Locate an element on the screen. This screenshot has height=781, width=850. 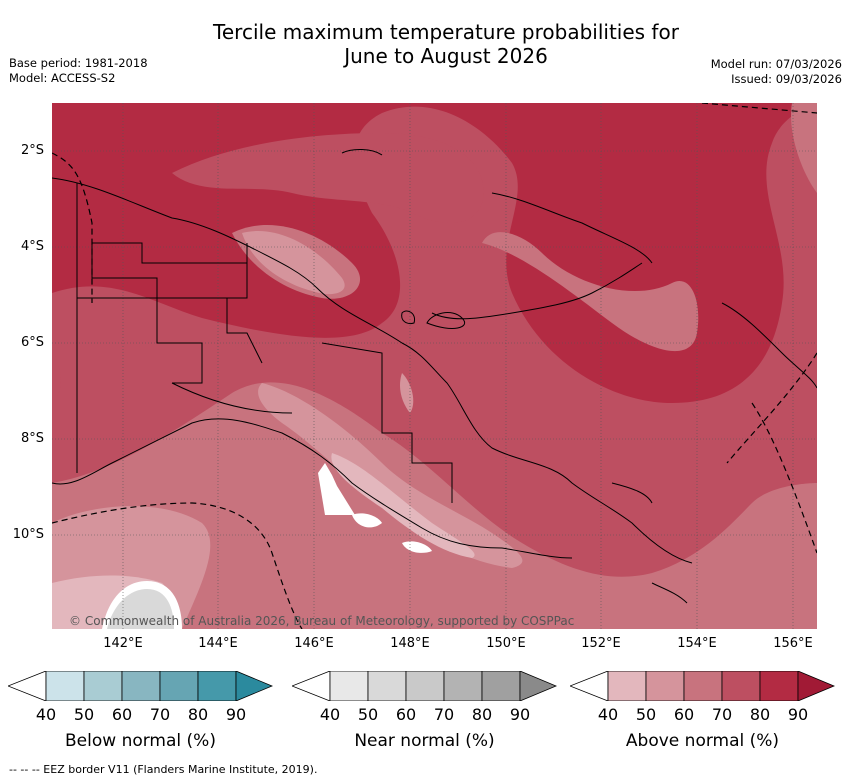
above-tick-40: 40 is located at coordinates (608, 714).